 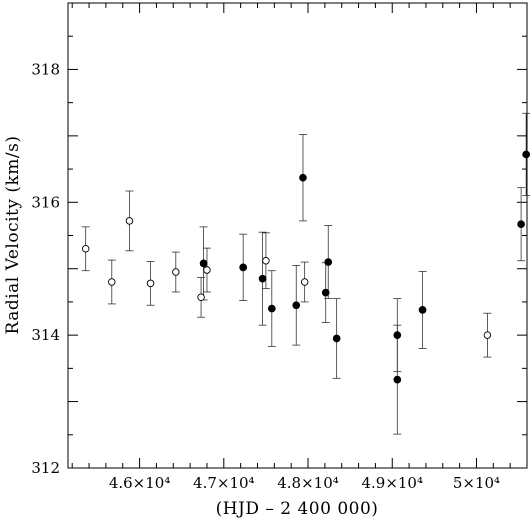 What do you see at coordinates (45, 202) in the screenshot?
I see `y-tick-label: 316` at bounding box center [45, 202].